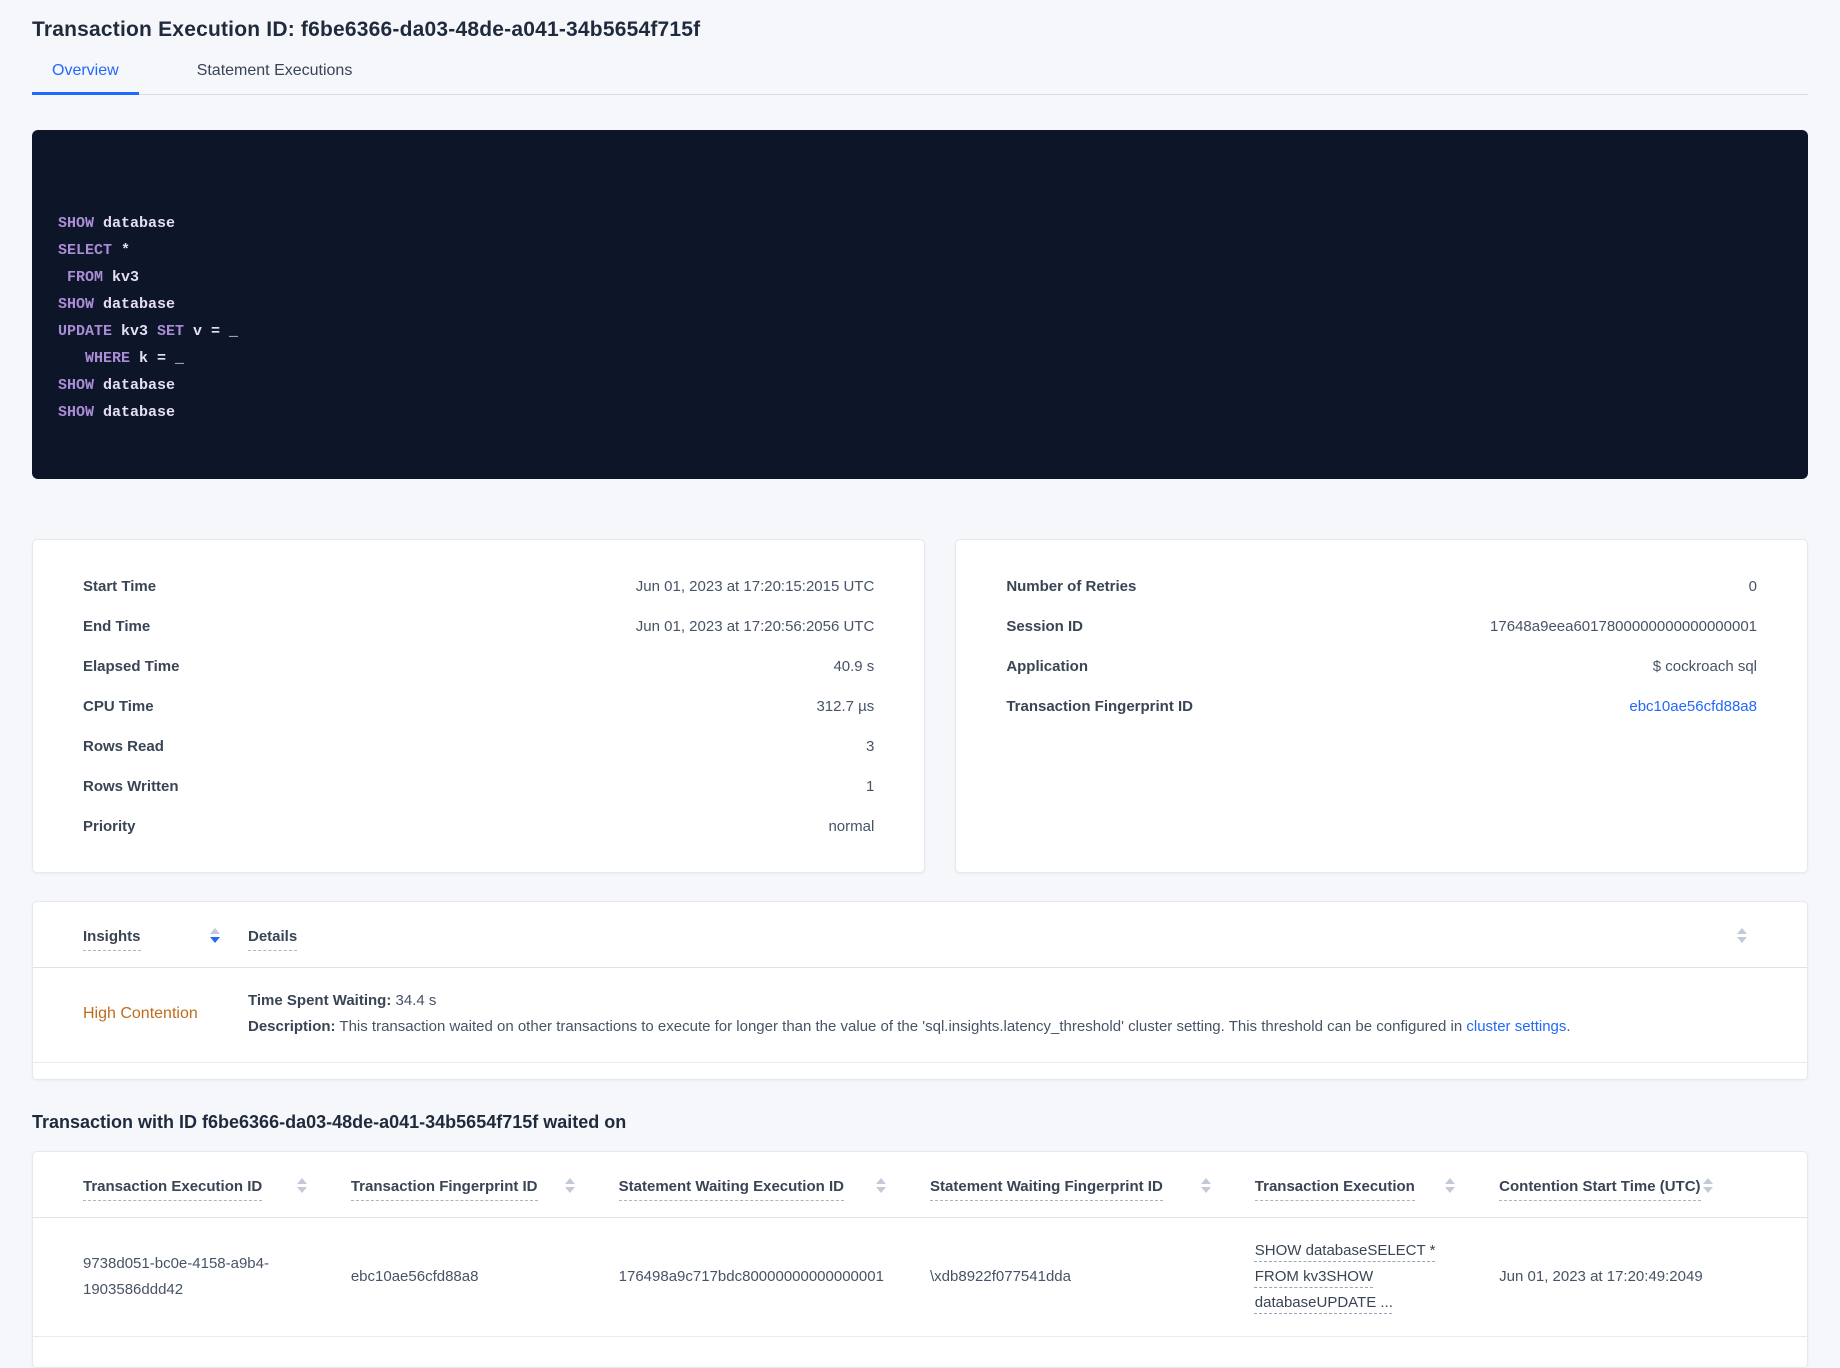 The image size is (1840, 1368). I want to click on waited-on-column-header: Transaction Fingerprint ID, so click(484, 1189).